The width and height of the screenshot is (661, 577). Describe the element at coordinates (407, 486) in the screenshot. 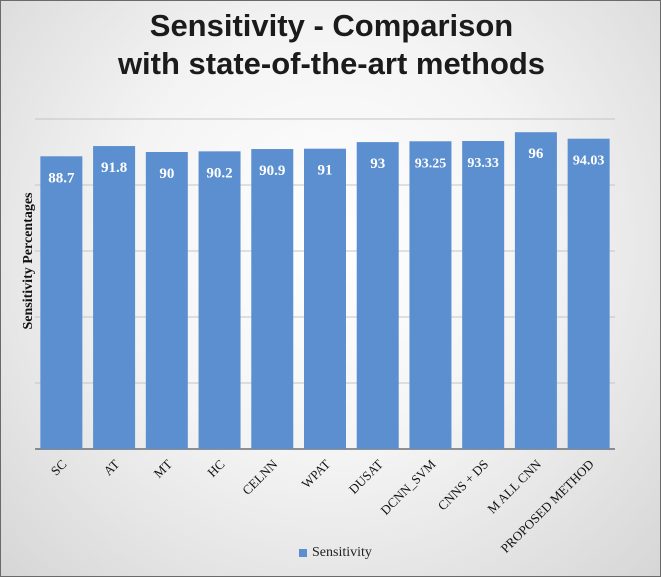

I see `x-tick-label: DCNN_SVM` at that location.